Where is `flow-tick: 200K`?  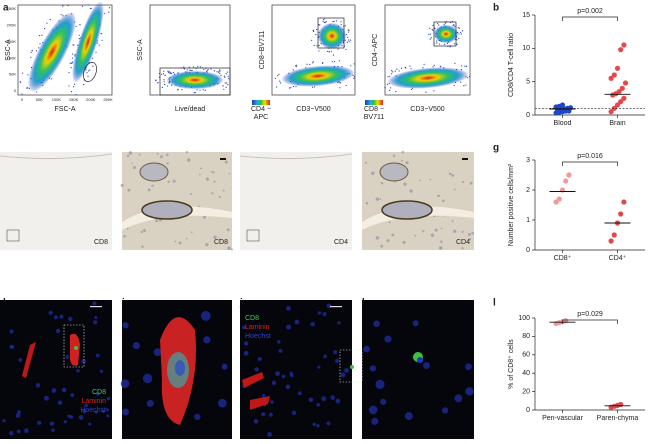
flow-tick: 200K is located at coordinates (91, 99).